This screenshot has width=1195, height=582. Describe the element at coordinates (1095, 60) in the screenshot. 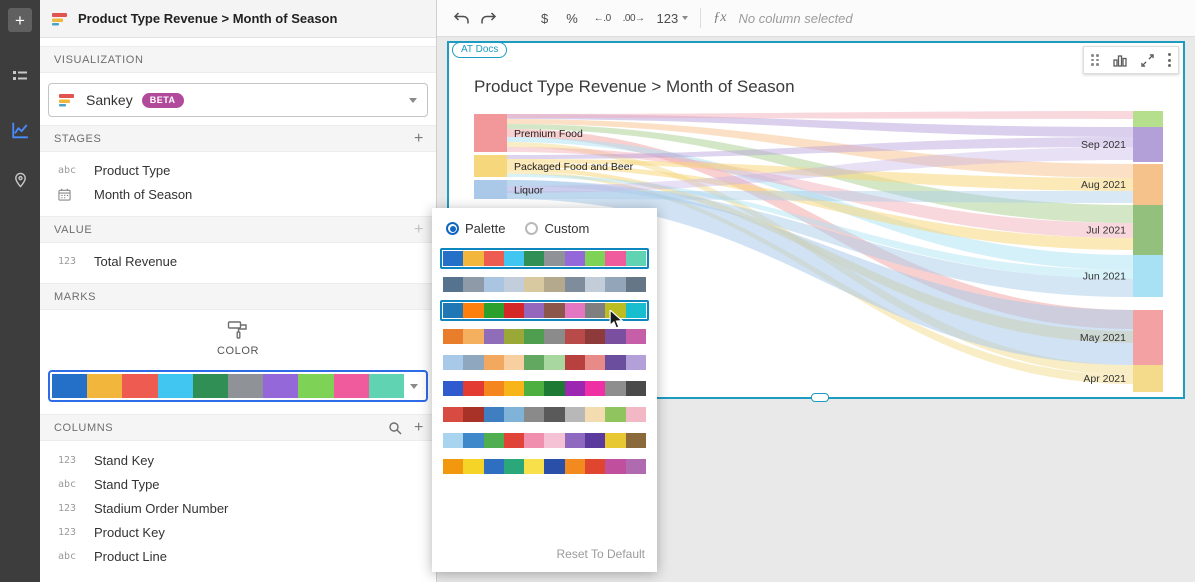

I see `drag-handle-icon` at that location.